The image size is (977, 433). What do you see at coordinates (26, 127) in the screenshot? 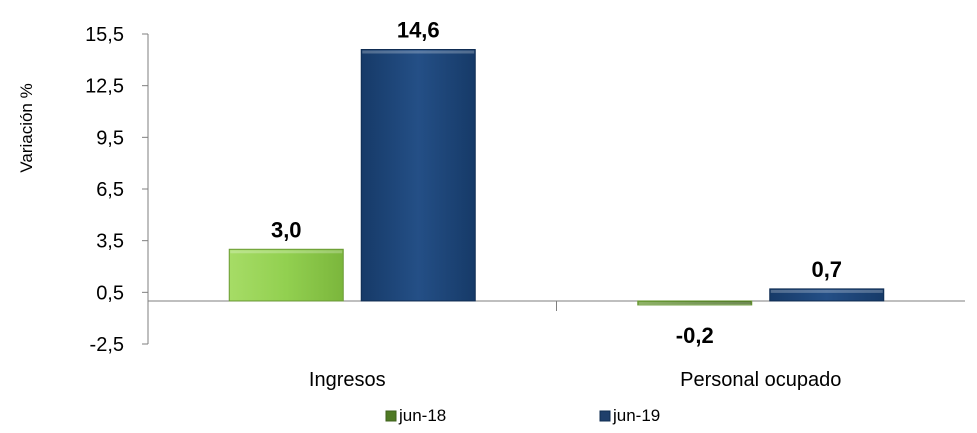
I see `y-axis-title: Variación %` at bounding box center [26, 127].